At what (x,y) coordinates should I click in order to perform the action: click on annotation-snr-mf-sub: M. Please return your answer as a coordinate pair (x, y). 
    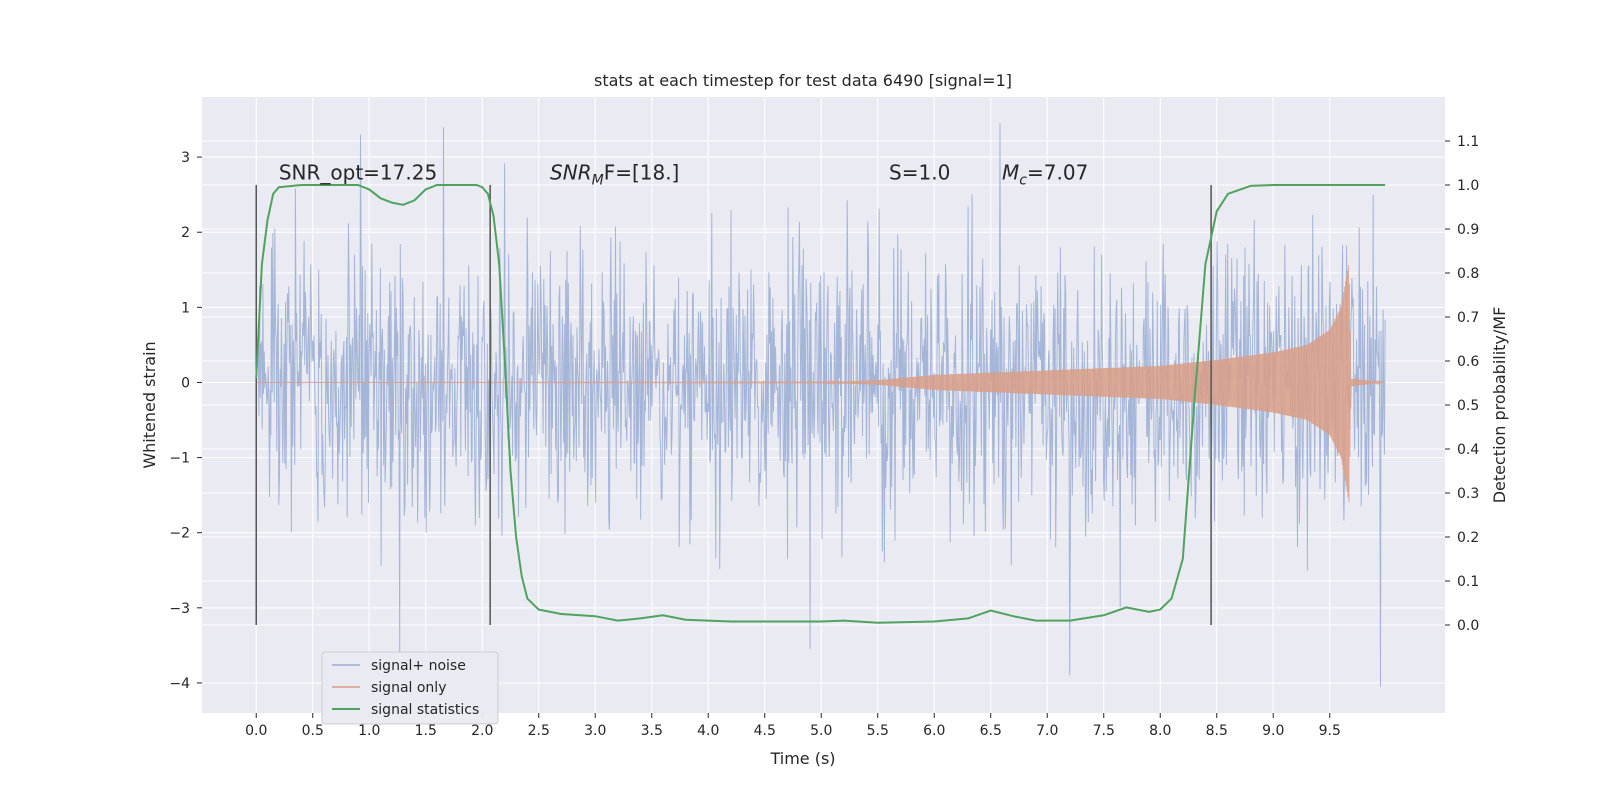
    Looking at the image, I should click on (598, 181).